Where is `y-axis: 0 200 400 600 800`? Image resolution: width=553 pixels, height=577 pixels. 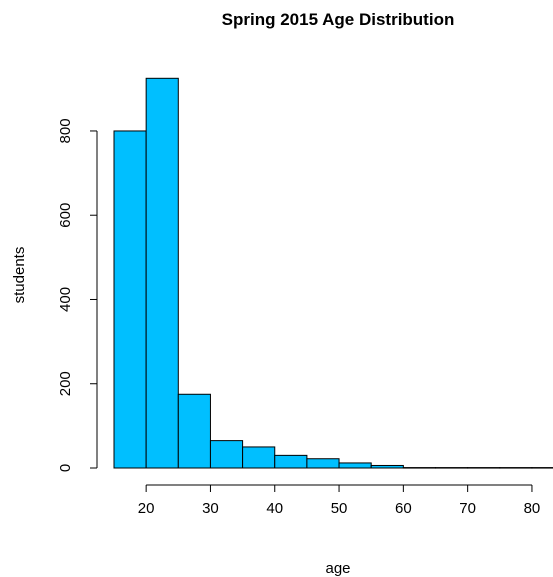 y-axis: 0 200 400 600 800 is located at coordinates (77, 295).